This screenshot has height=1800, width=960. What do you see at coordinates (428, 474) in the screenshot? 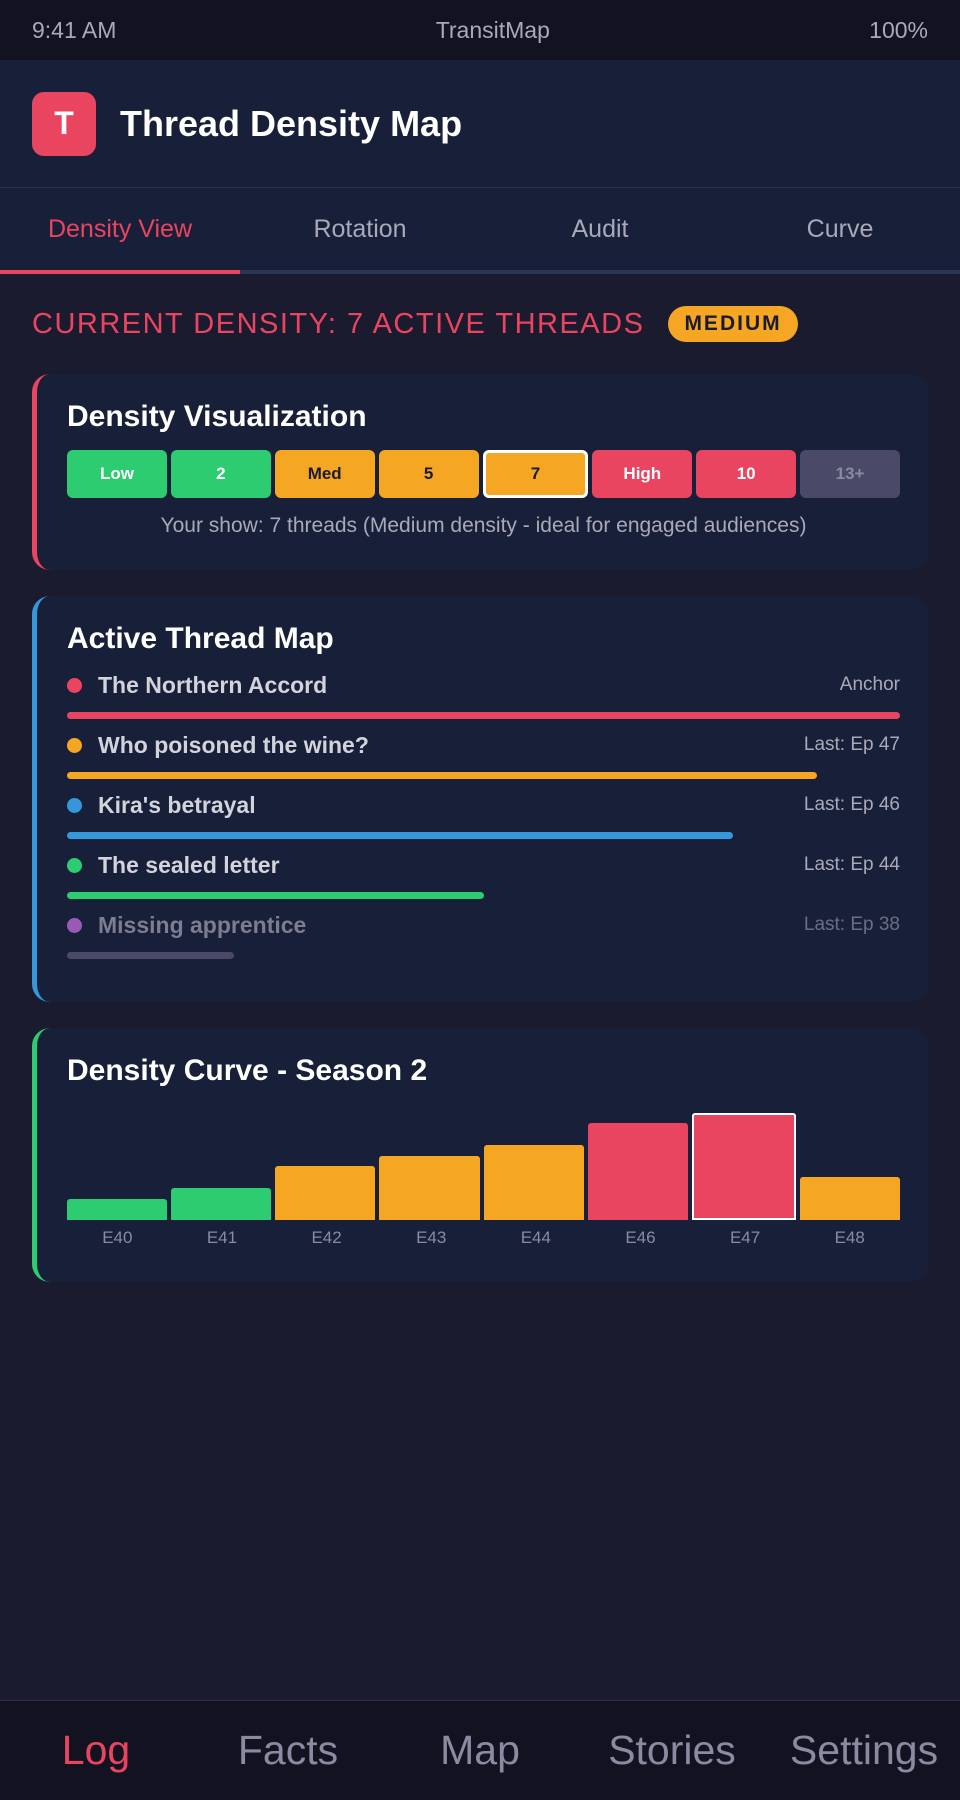
I see `density-scale-segment: 5` at bounding box center [428, 474].